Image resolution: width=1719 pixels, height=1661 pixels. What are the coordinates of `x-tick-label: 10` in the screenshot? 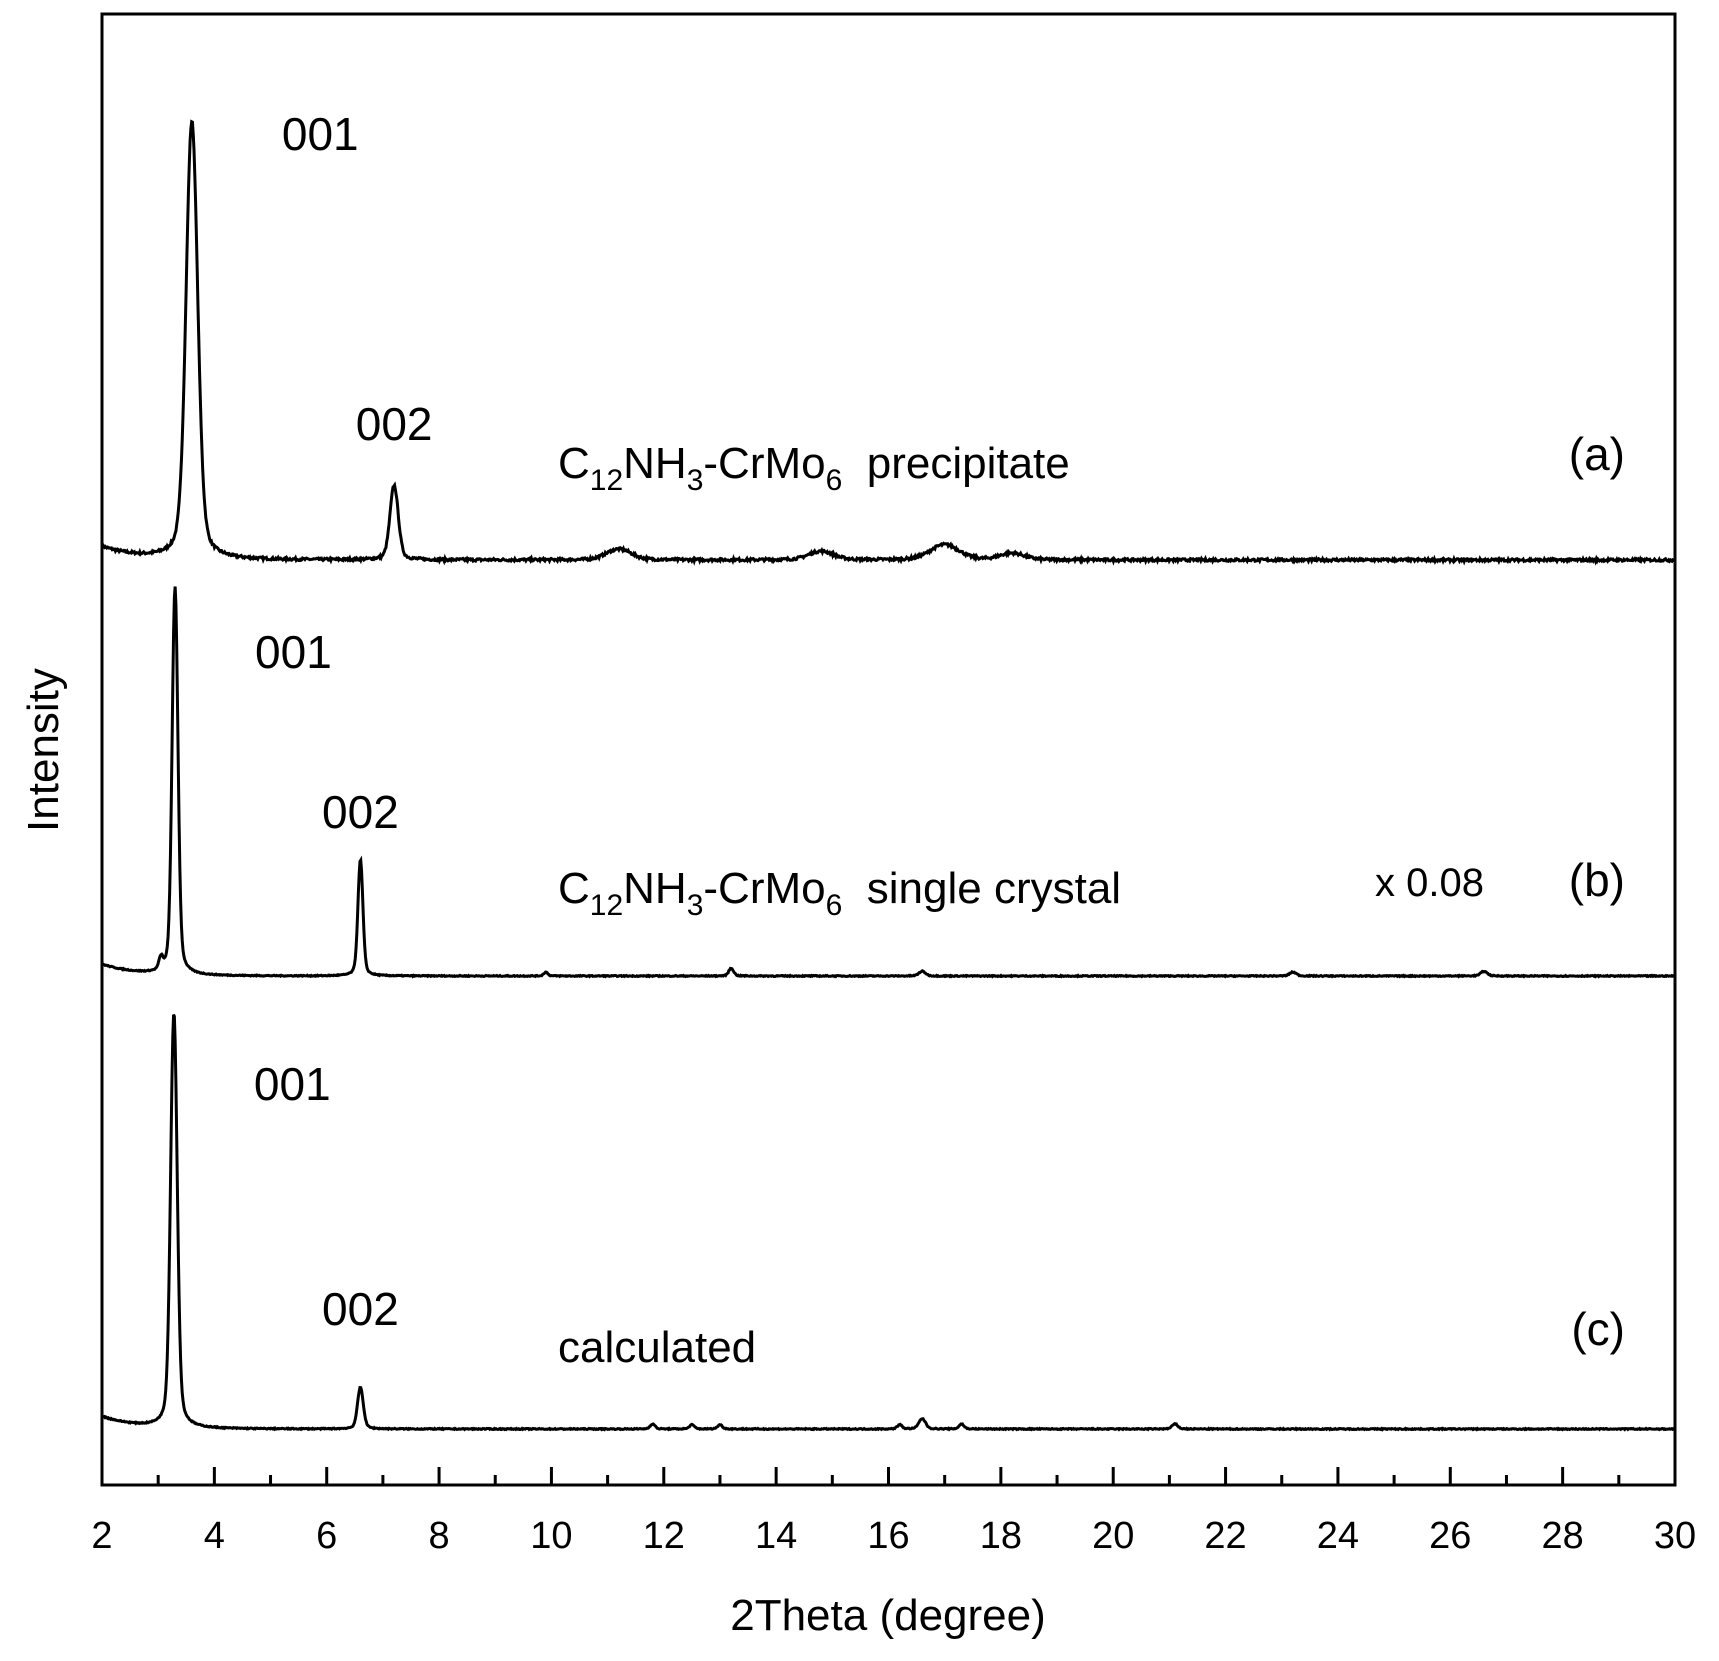 It's located at (551, 1536).